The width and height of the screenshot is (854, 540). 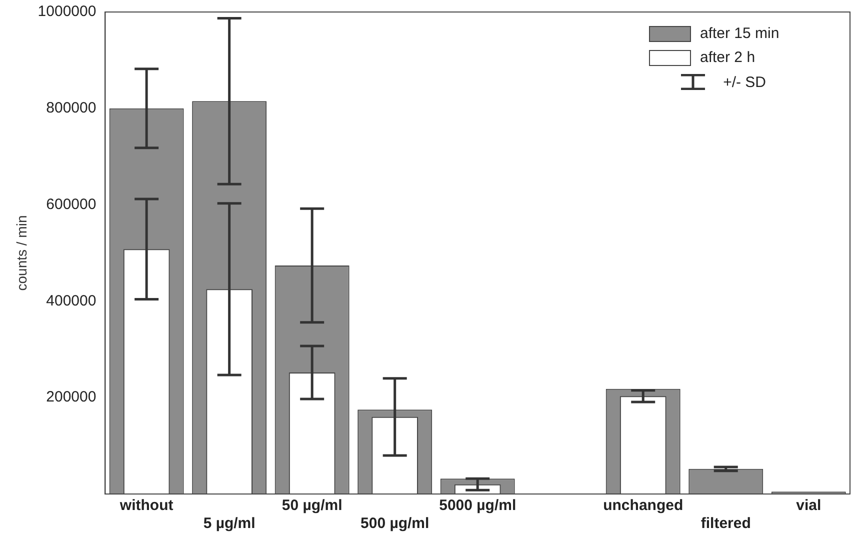 I want to click on x-tick-label: 5 µg/ml, so click(x=229, y=523).